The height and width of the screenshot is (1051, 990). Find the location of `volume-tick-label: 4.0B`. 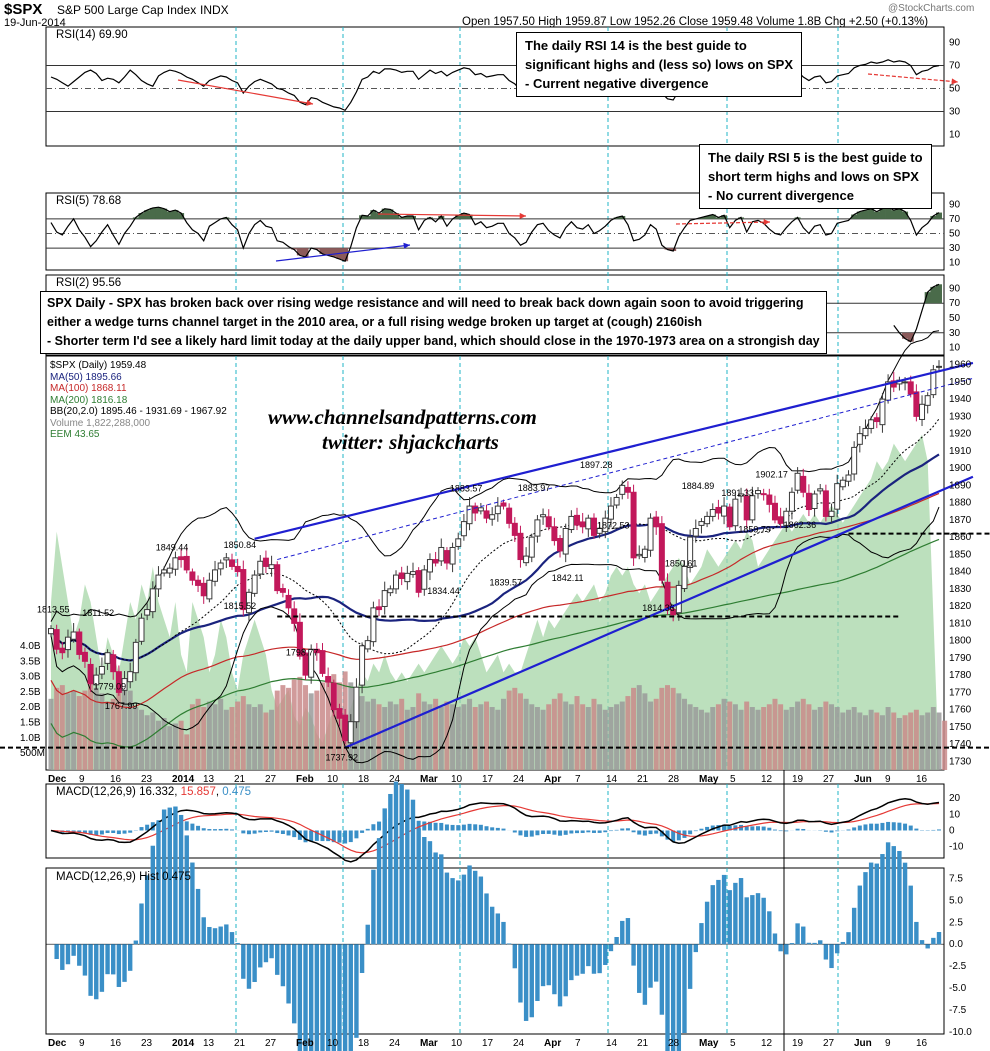

volume-tick-label: 4.0B is located at coordinates (30, 646).